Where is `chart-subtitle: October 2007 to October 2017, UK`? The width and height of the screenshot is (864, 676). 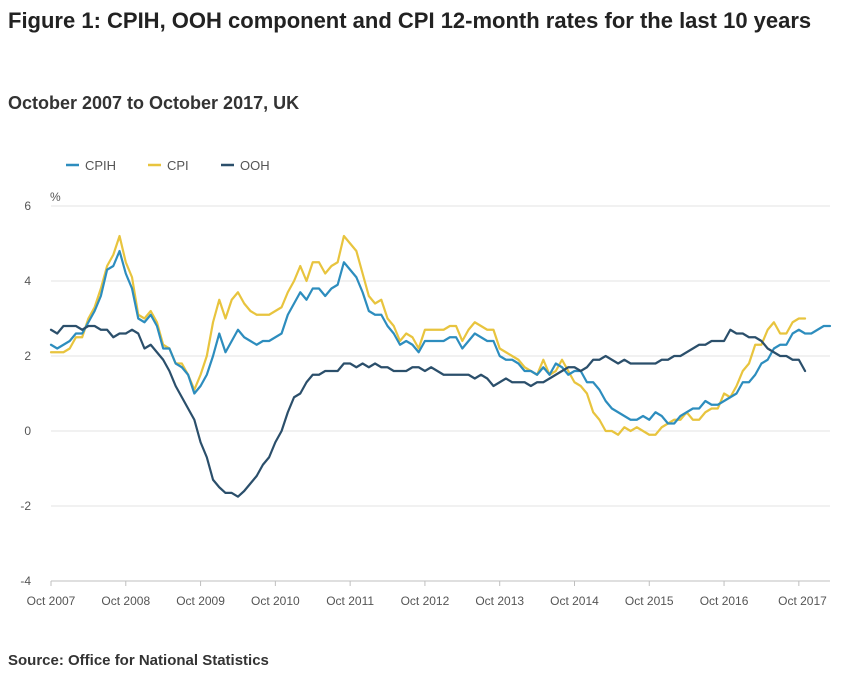
chart-subtitle: October 2007 to October 2017, UK is located at coordinates (154, 103).